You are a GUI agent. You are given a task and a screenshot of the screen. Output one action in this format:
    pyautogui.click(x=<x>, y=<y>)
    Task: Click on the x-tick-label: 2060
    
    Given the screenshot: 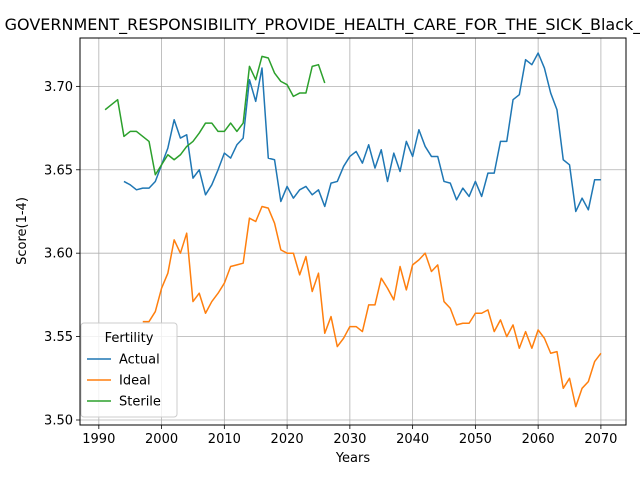 What is the action you would take?
    pyautogui.click(x=538, y=439)
    